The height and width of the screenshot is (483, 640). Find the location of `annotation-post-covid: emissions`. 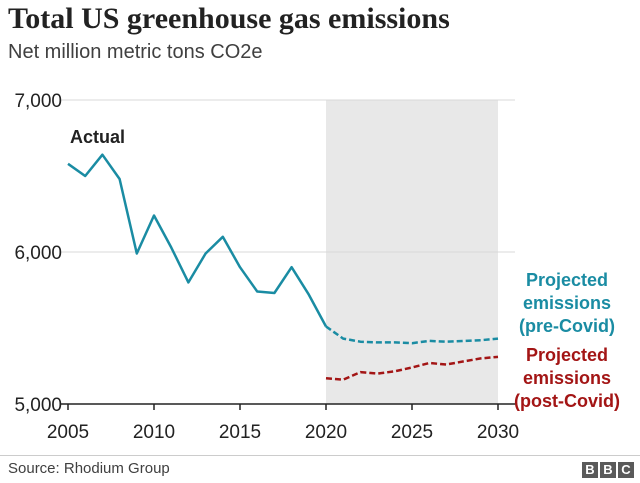

annotation-post-covid: emissions is located at coordinates (567, 378).